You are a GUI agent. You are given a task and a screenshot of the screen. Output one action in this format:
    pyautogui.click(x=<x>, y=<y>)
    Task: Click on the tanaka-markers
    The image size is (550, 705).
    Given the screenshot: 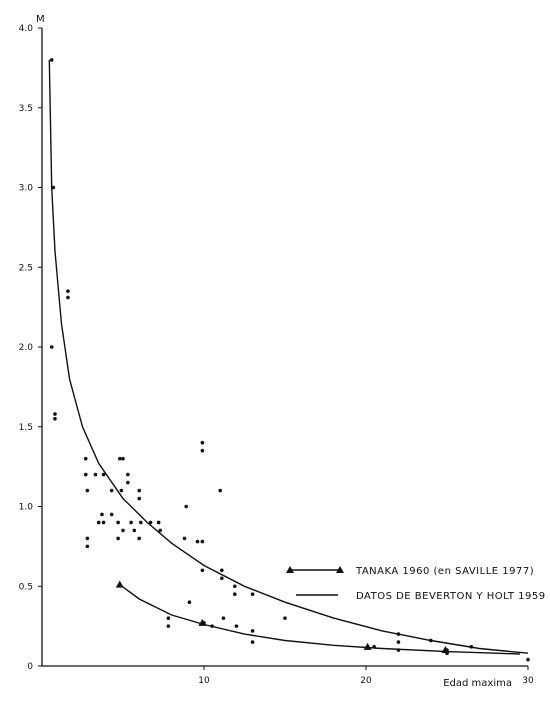 What is the action you would take?
    pyautogui.click(x=282, y=617)
    